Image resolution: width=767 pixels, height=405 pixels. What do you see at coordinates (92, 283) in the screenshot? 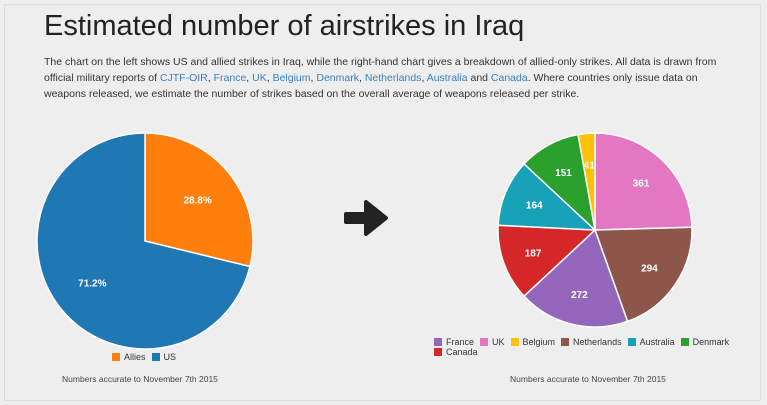
I see `data-label-us: 71.2%` at bounding box center [92, 283].